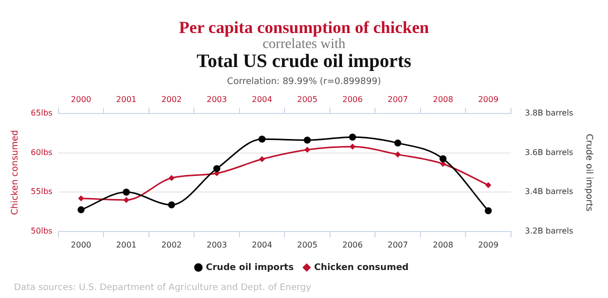  What do you see at coordinates (262, 99) in the screenshot?
I see `category-label: 2004` at bounding box center [262, 99].